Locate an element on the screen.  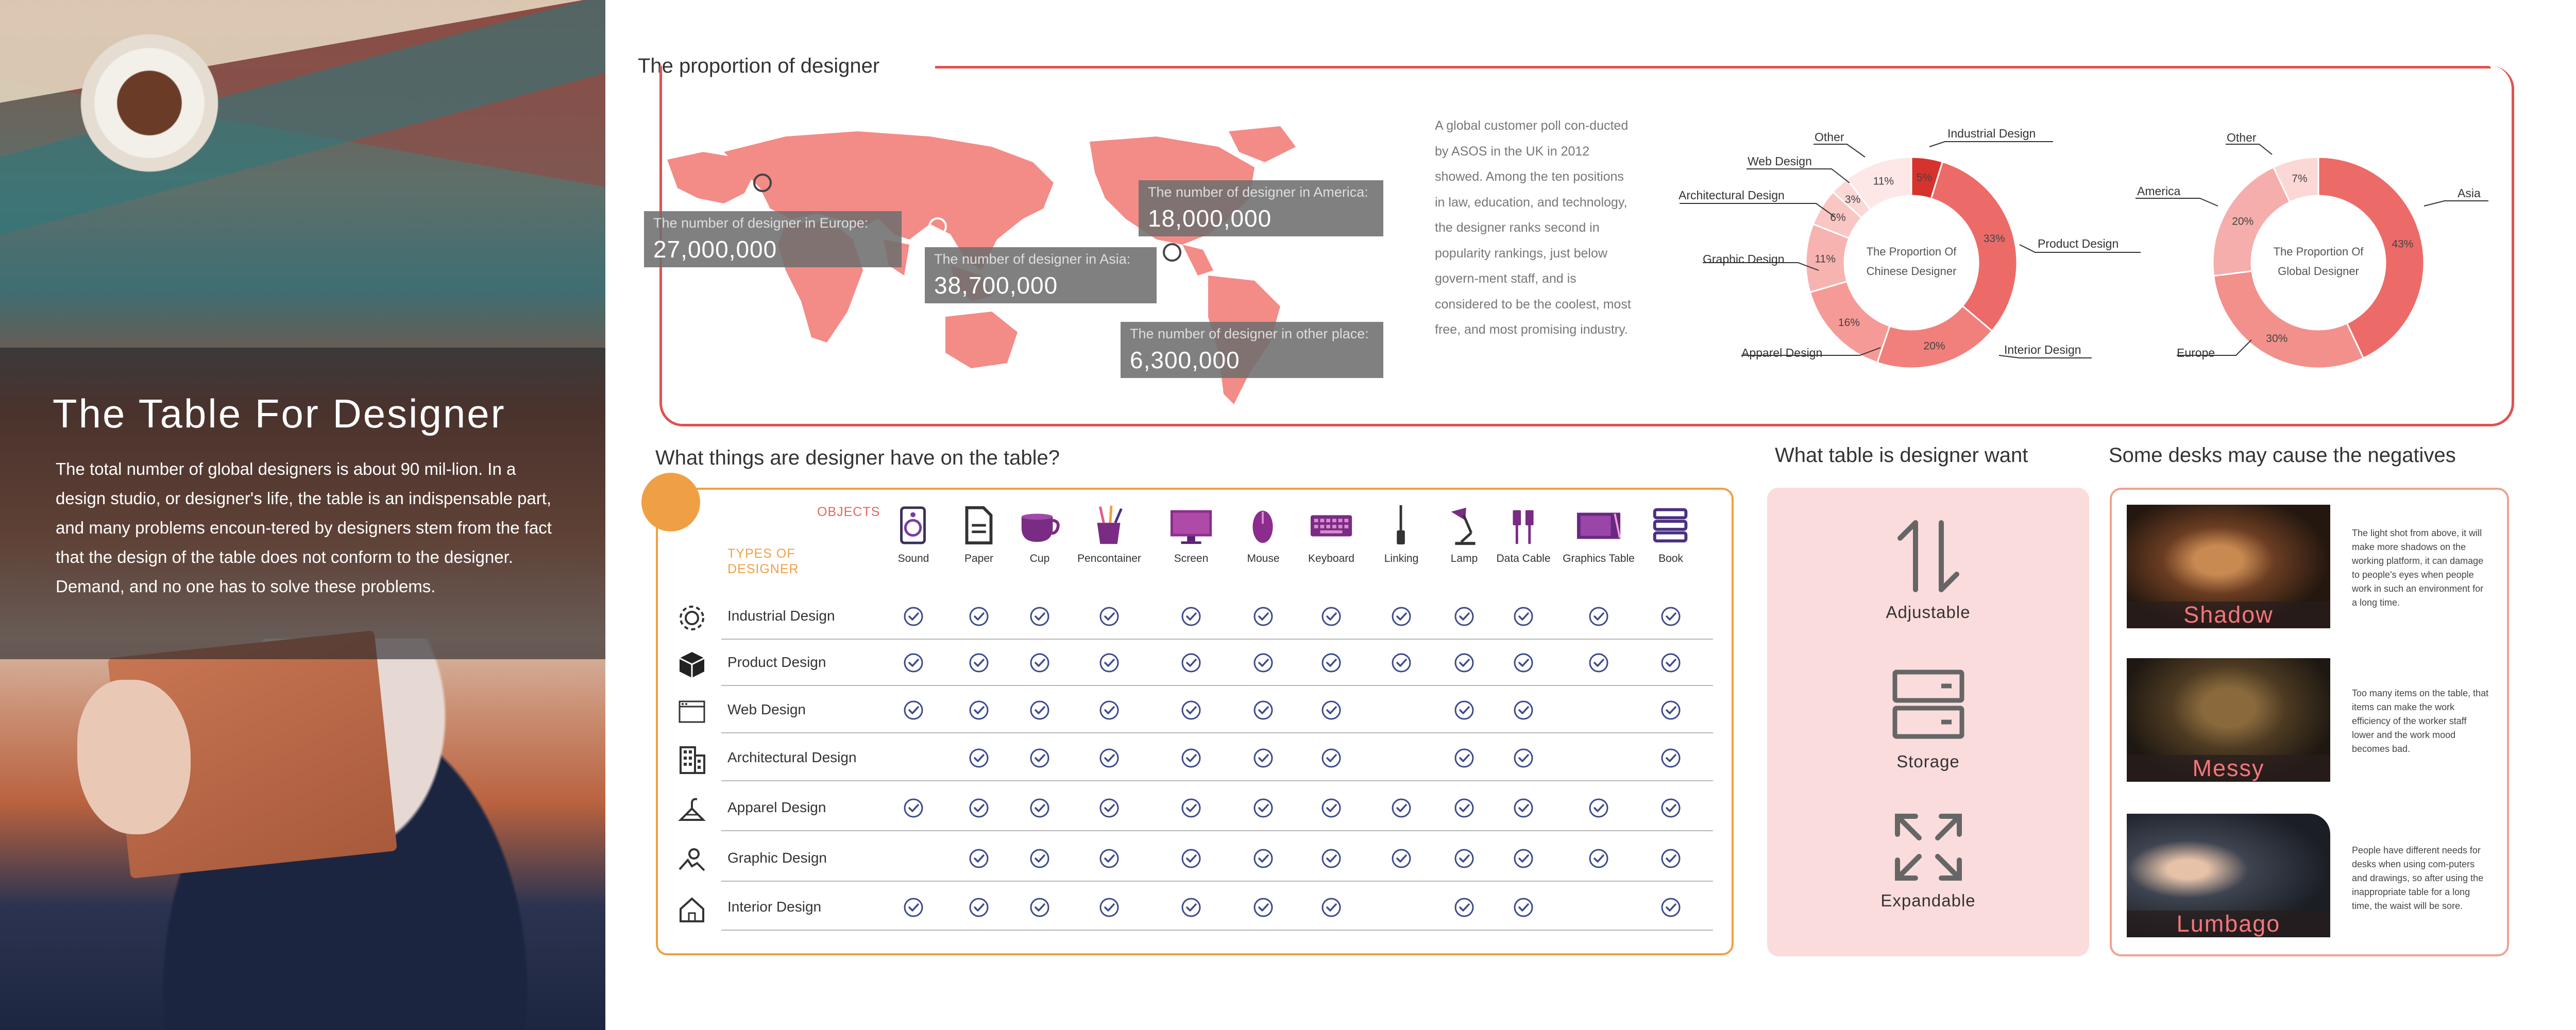
europe-marker-icon is located at coordinates (762, 183).